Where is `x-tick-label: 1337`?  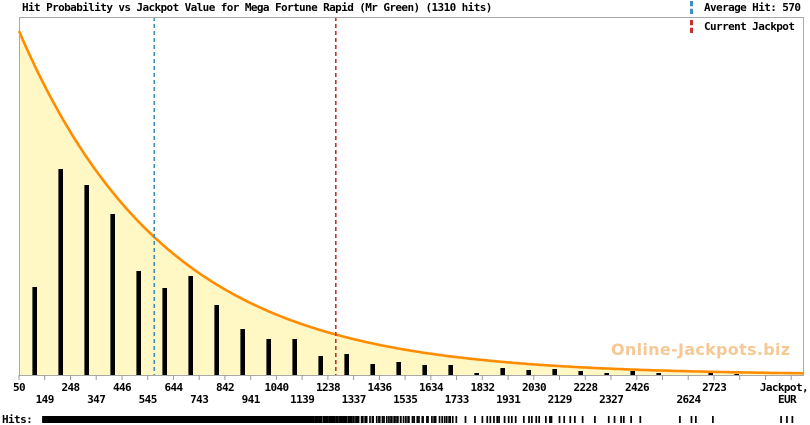 x-tick-label: 1337 is located at coordinates (354, 399).